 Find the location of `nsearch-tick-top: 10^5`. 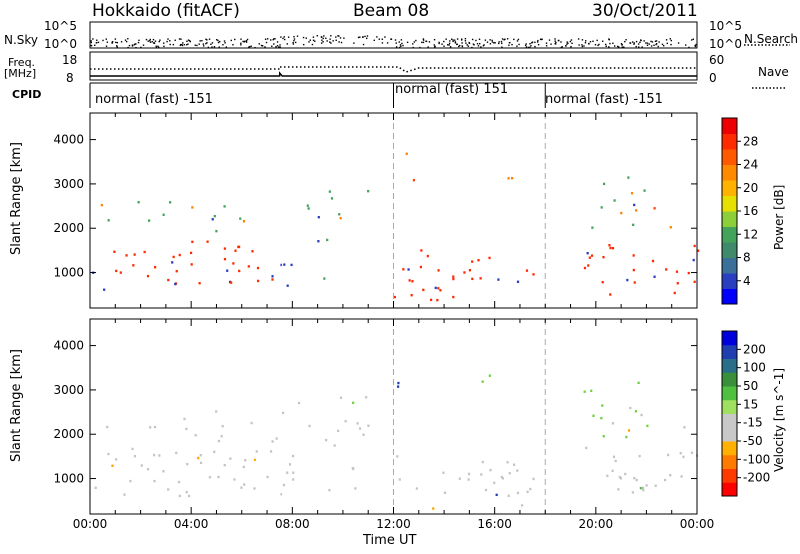

nsearch-tick-top: 10^5 is located at coordinates (725, 26).